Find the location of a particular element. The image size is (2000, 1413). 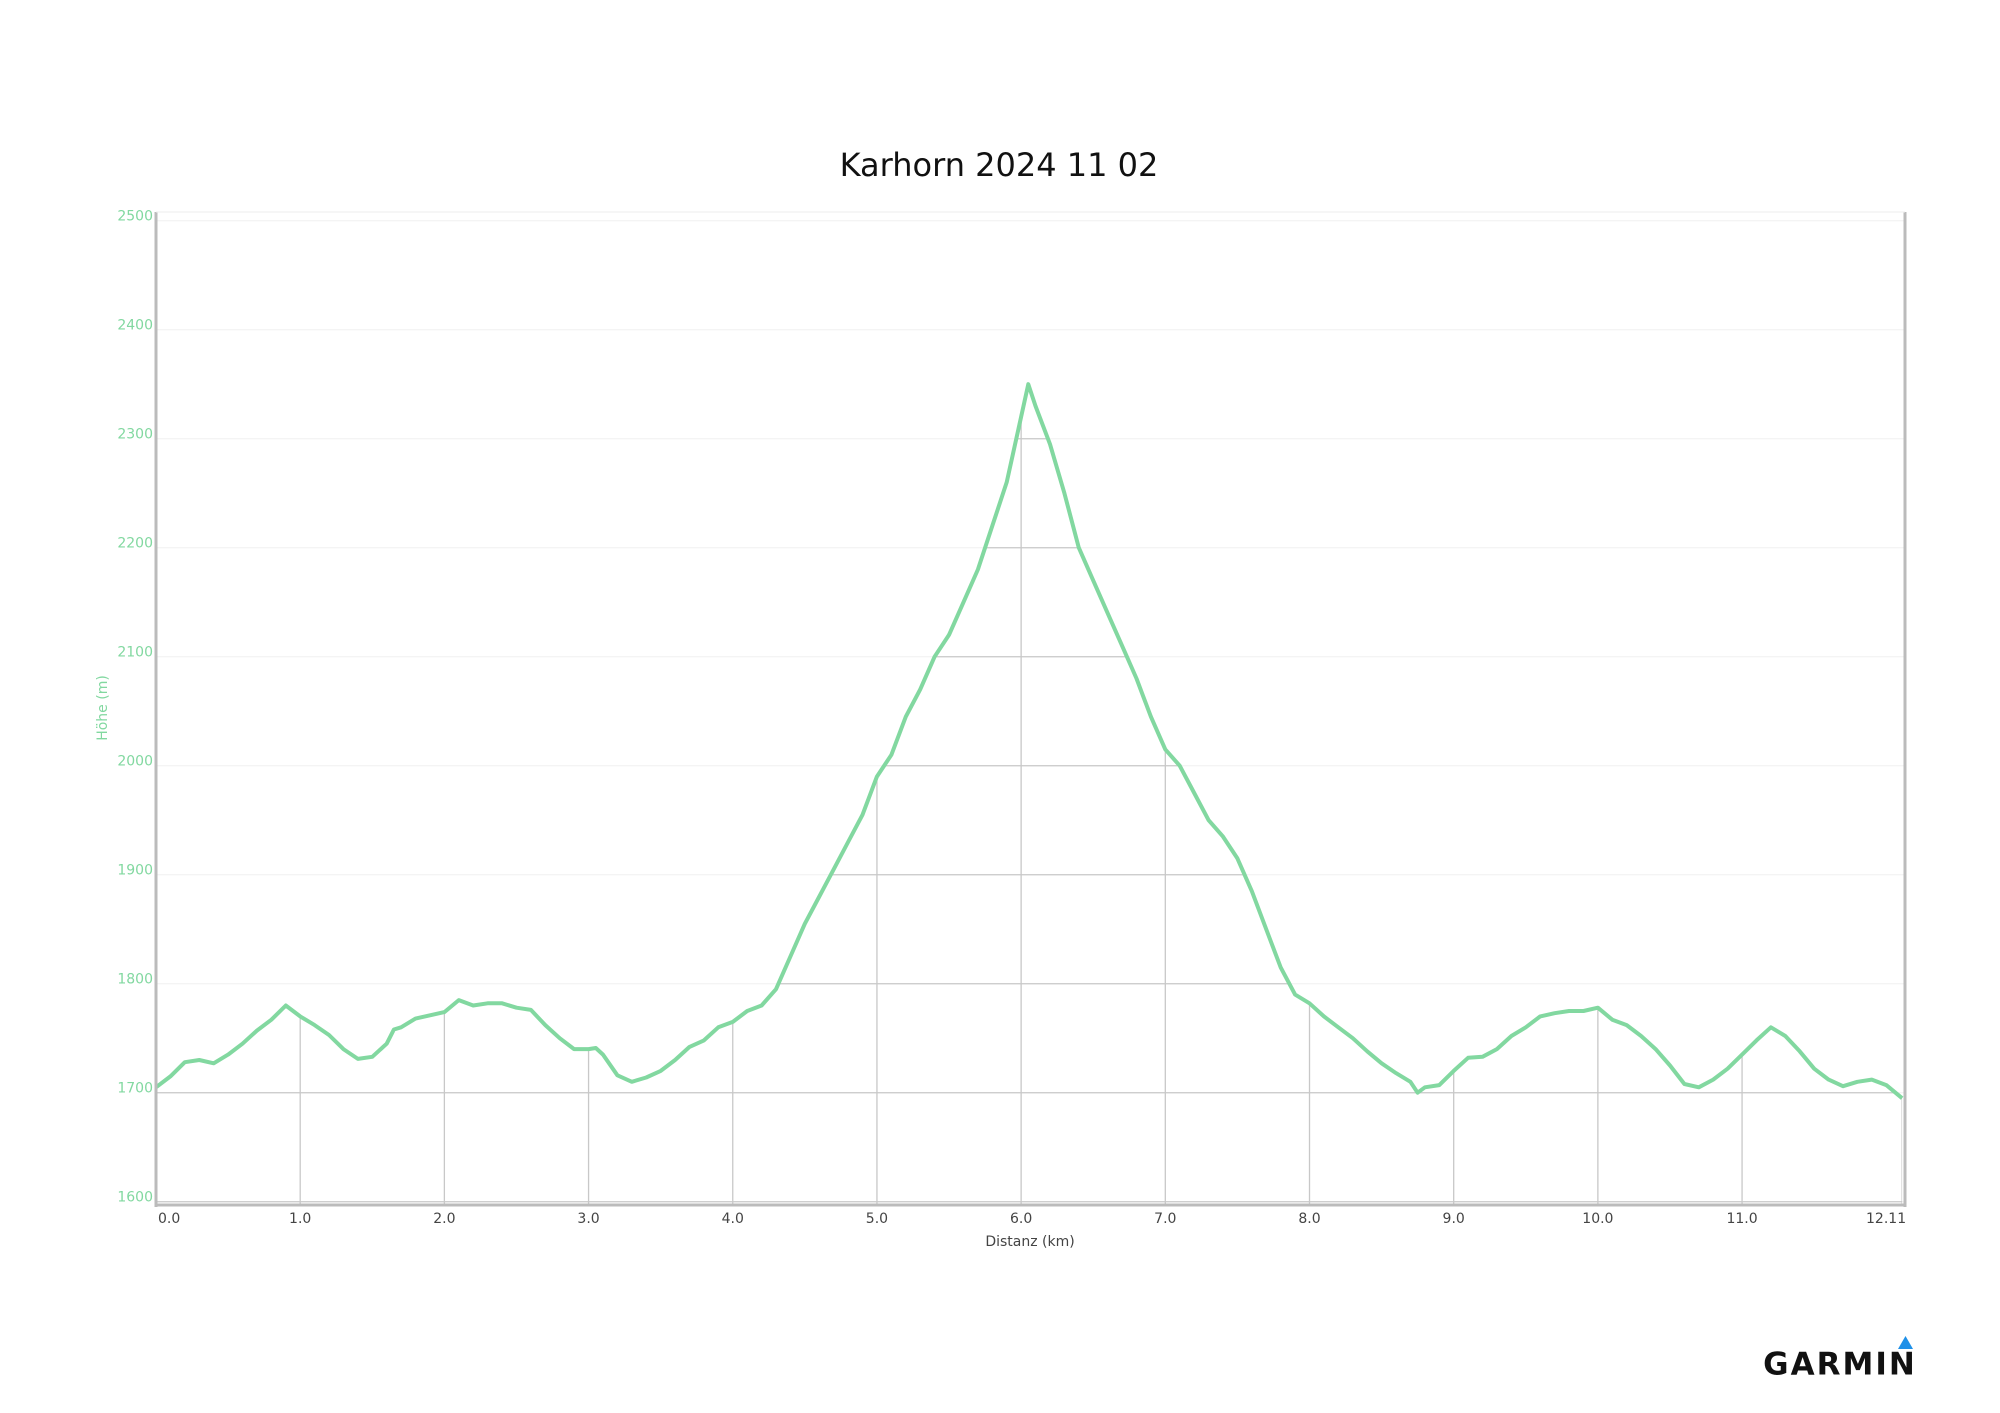

logo-text: GARMIN is located at coordinates (1840, 1365).